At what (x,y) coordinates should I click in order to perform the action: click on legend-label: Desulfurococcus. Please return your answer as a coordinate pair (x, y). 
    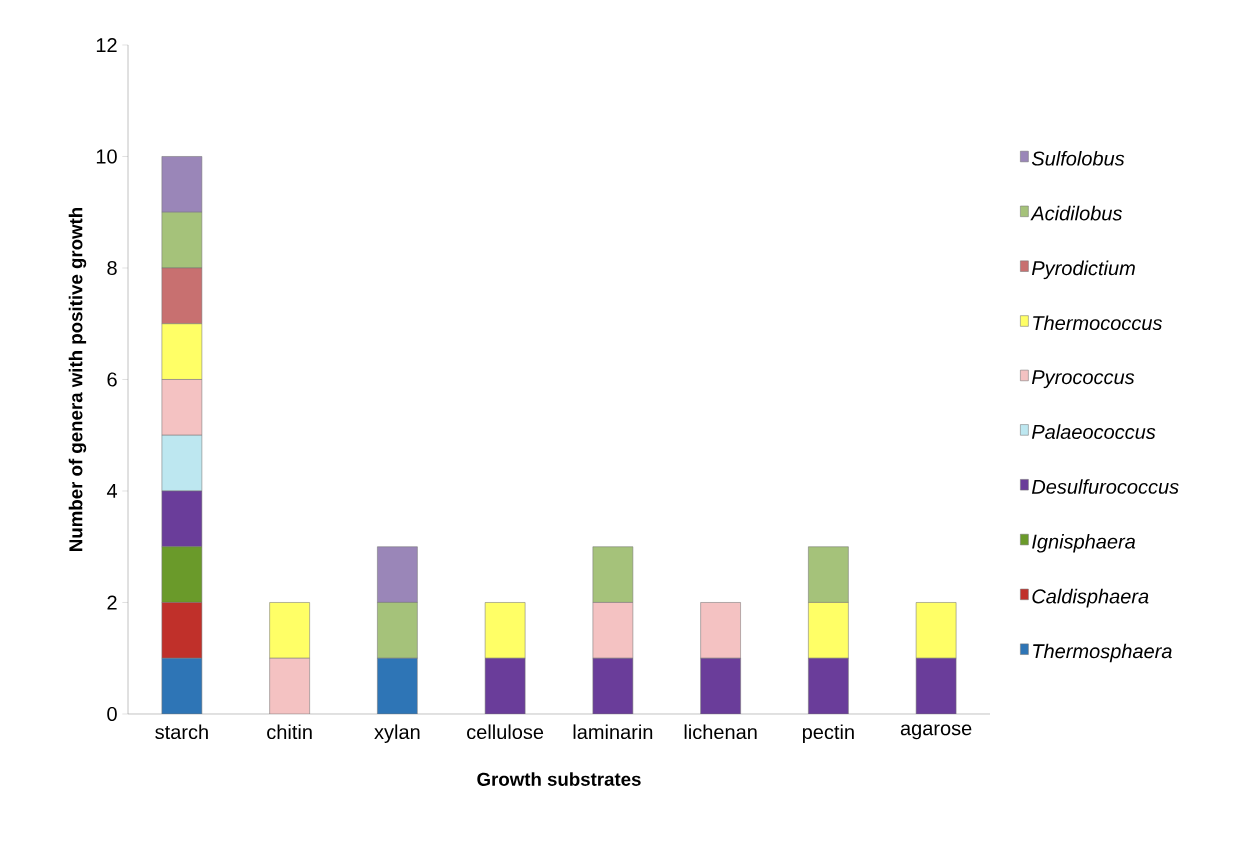
    Looking at the image, I should click on (1105, 486).